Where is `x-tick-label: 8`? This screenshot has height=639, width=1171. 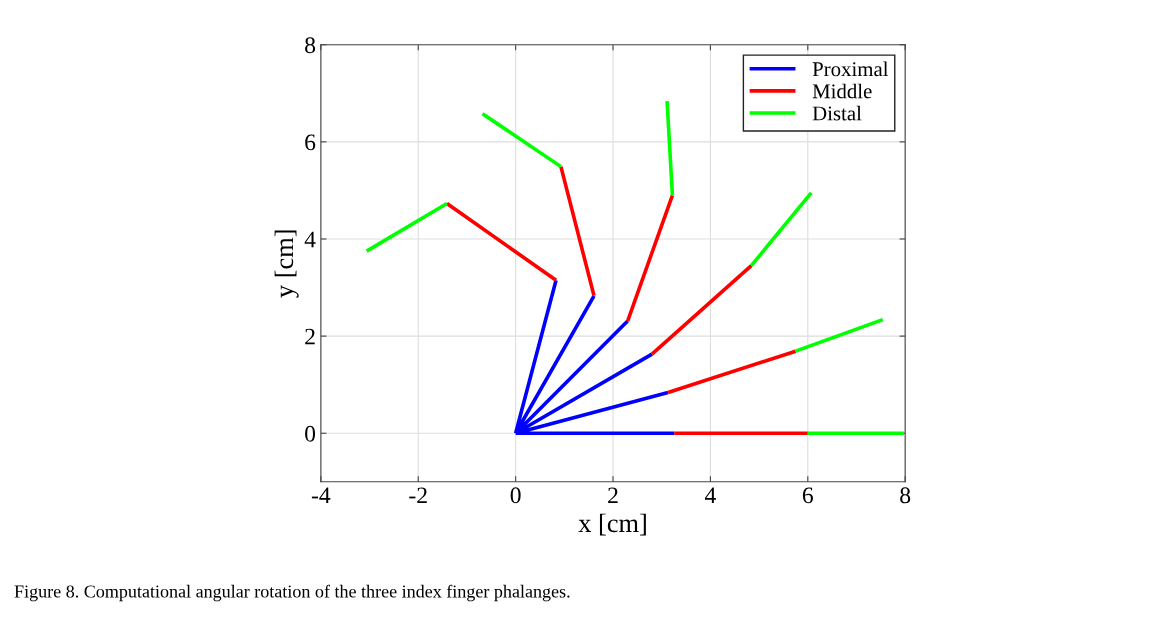 x-tick-label: 8 is located at coordinates (905, 495).